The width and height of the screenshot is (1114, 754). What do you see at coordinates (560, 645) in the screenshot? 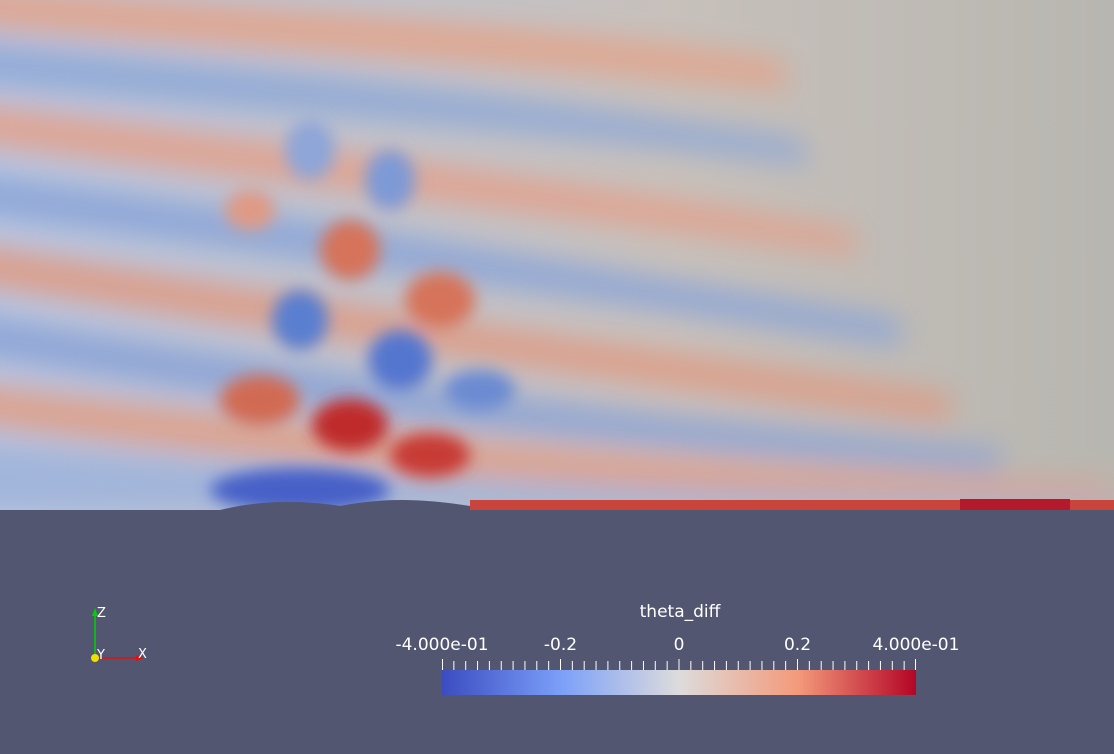
I see `colorbar-tick-label: -0.2` at bounding box center [560, 645].